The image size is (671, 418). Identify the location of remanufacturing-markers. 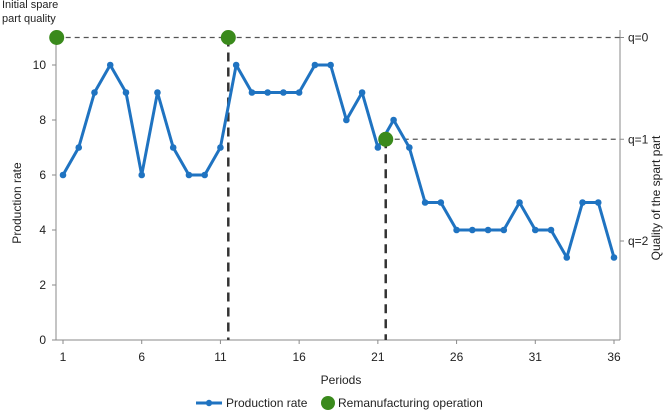
(221, 88).